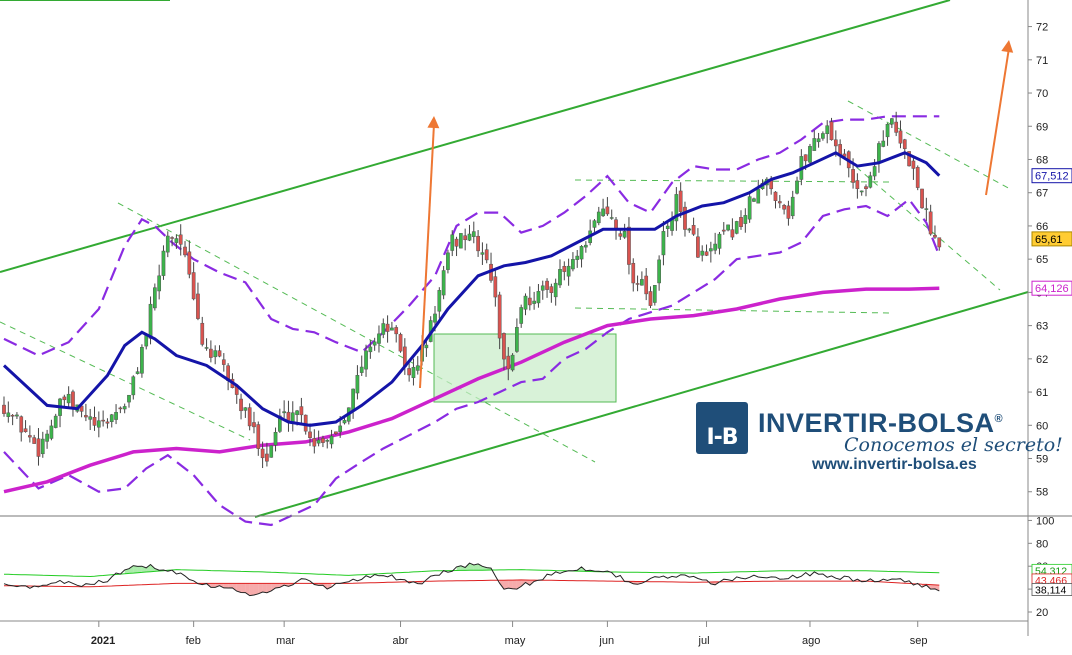  Describe the element at coordinates (894, 465) in the screenshot. I see `brand-url: www.invertir-bolsa.es` at that location.